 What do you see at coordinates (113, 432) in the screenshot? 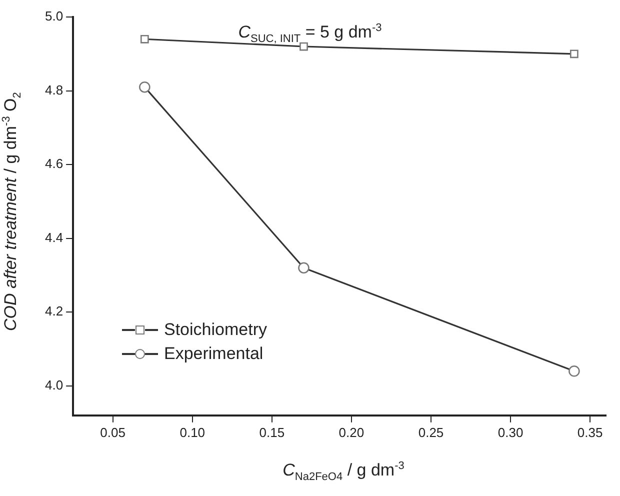
I see `x-tick-label: 0.05` at bounding box center [113, 432].